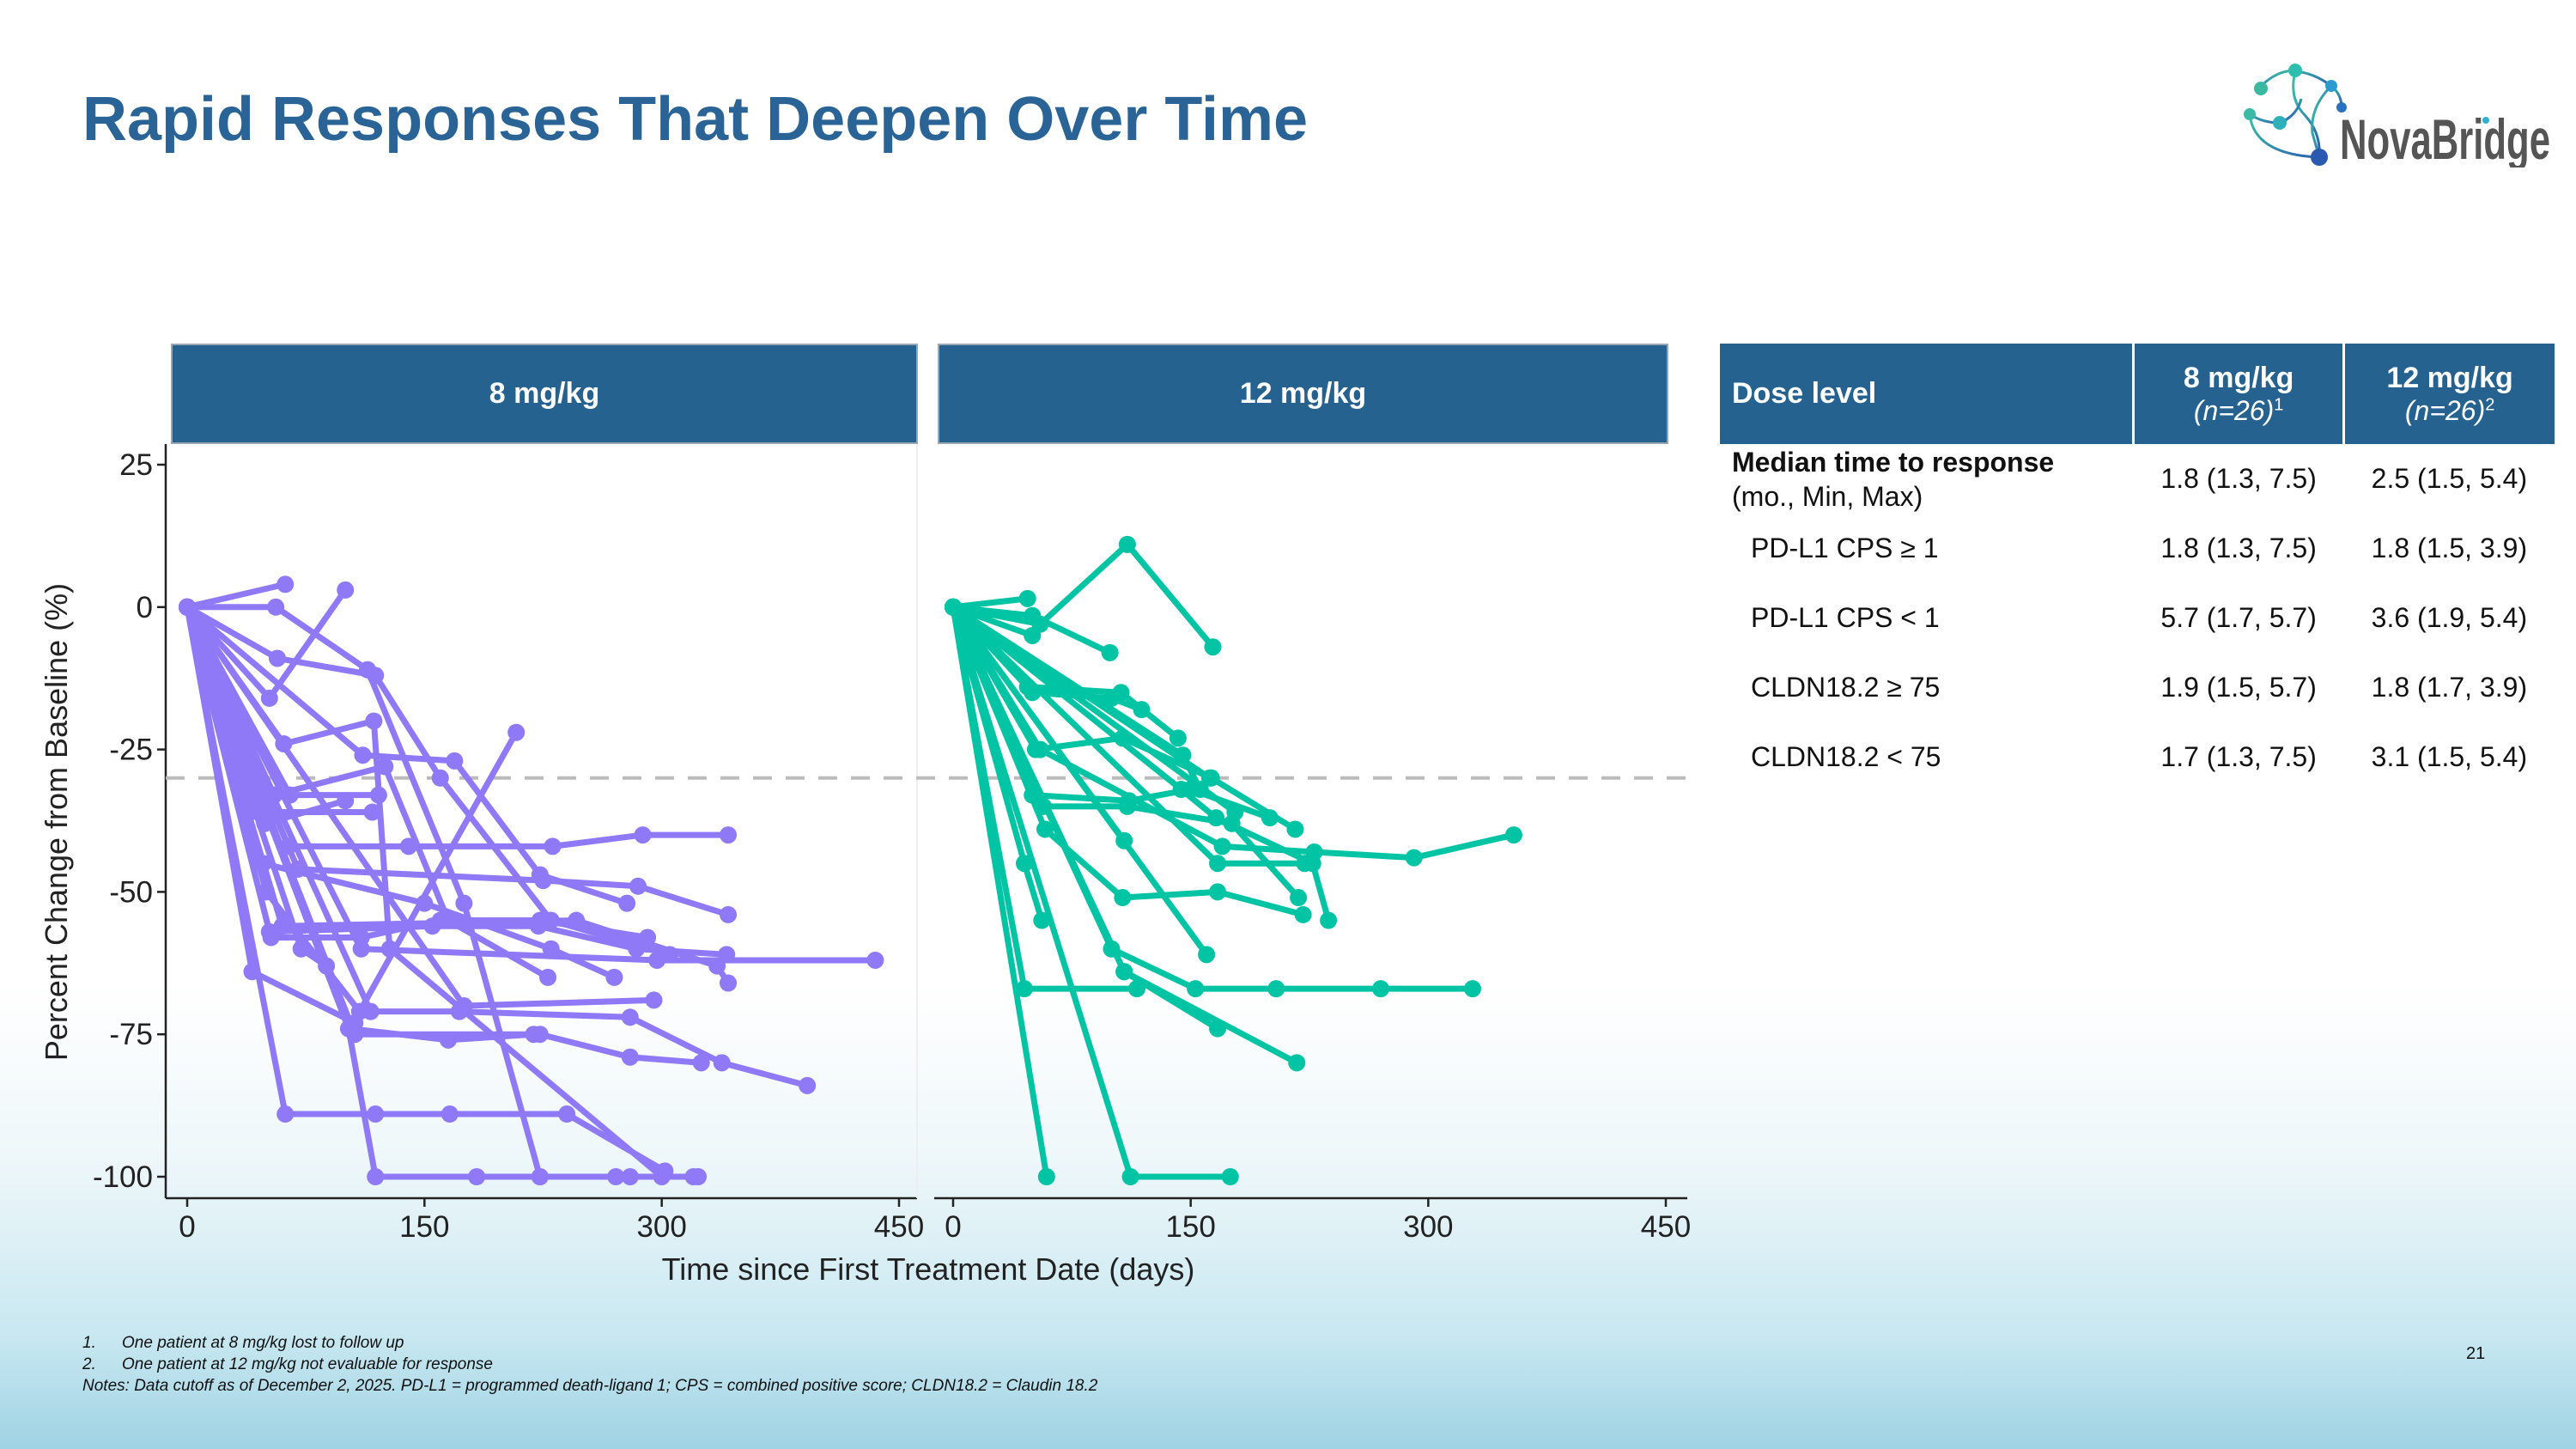 The height and width of the screenshot is (1449, 2576). Describe the element at coordinates (1928, 394) in the screenshot. I see `header-dose-level: Dose level` at that location.